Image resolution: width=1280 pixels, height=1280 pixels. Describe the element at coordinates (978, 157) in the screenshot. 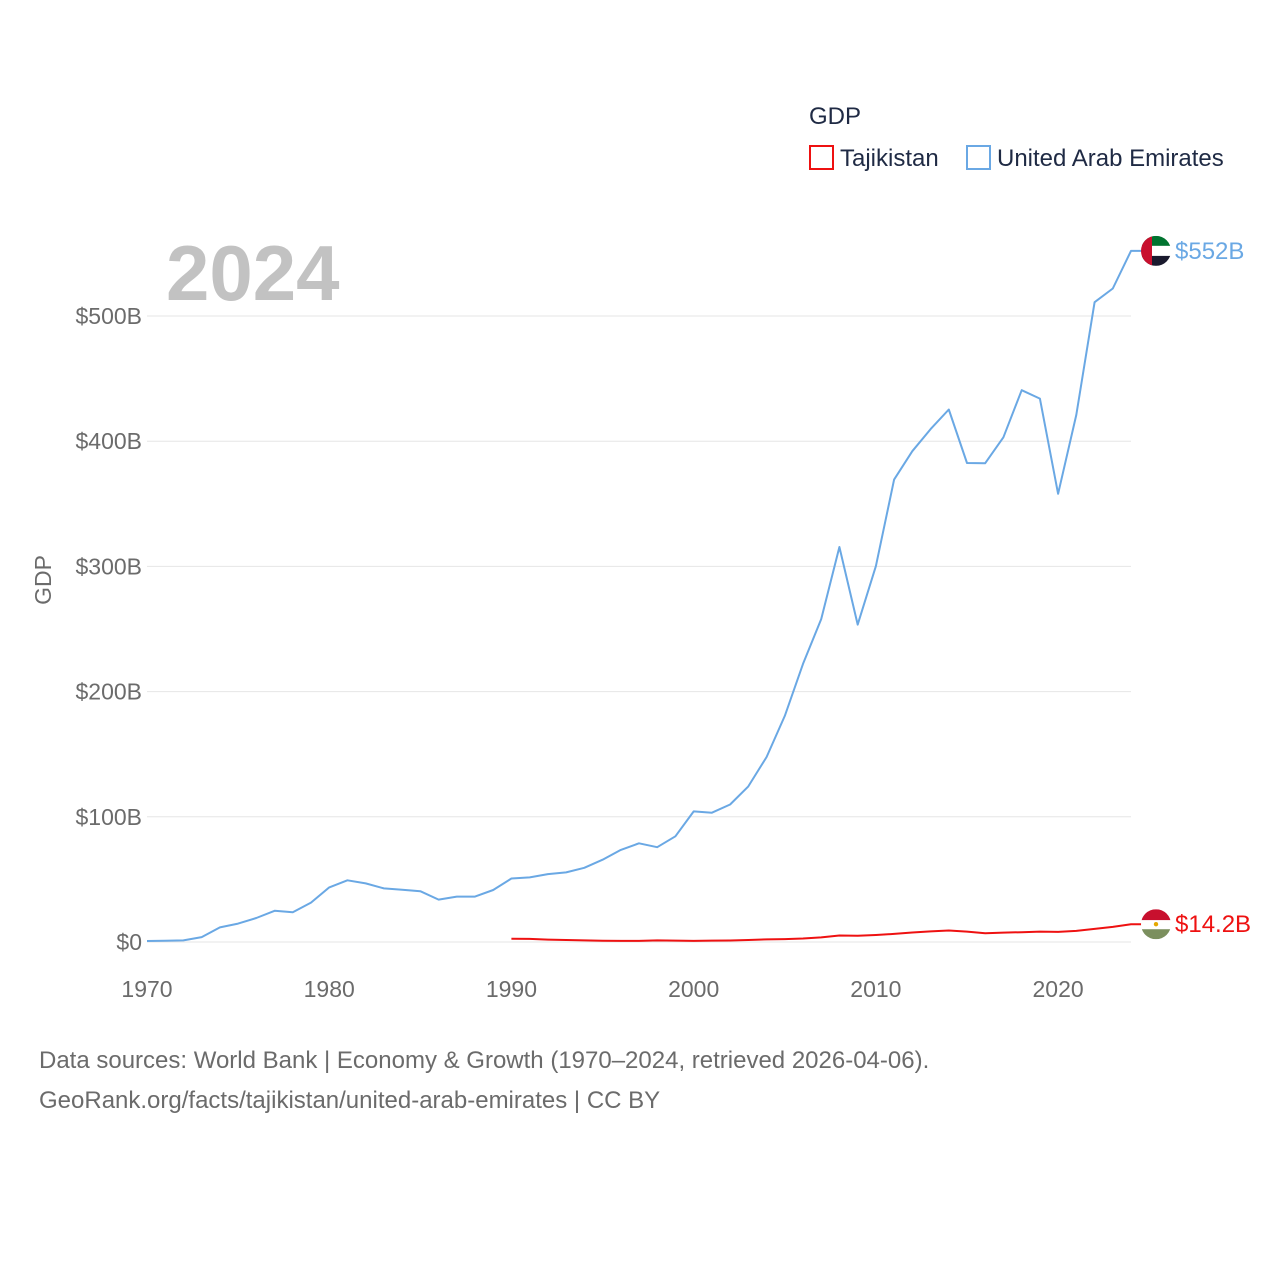

I see `legend-swatch-uae` at that location.